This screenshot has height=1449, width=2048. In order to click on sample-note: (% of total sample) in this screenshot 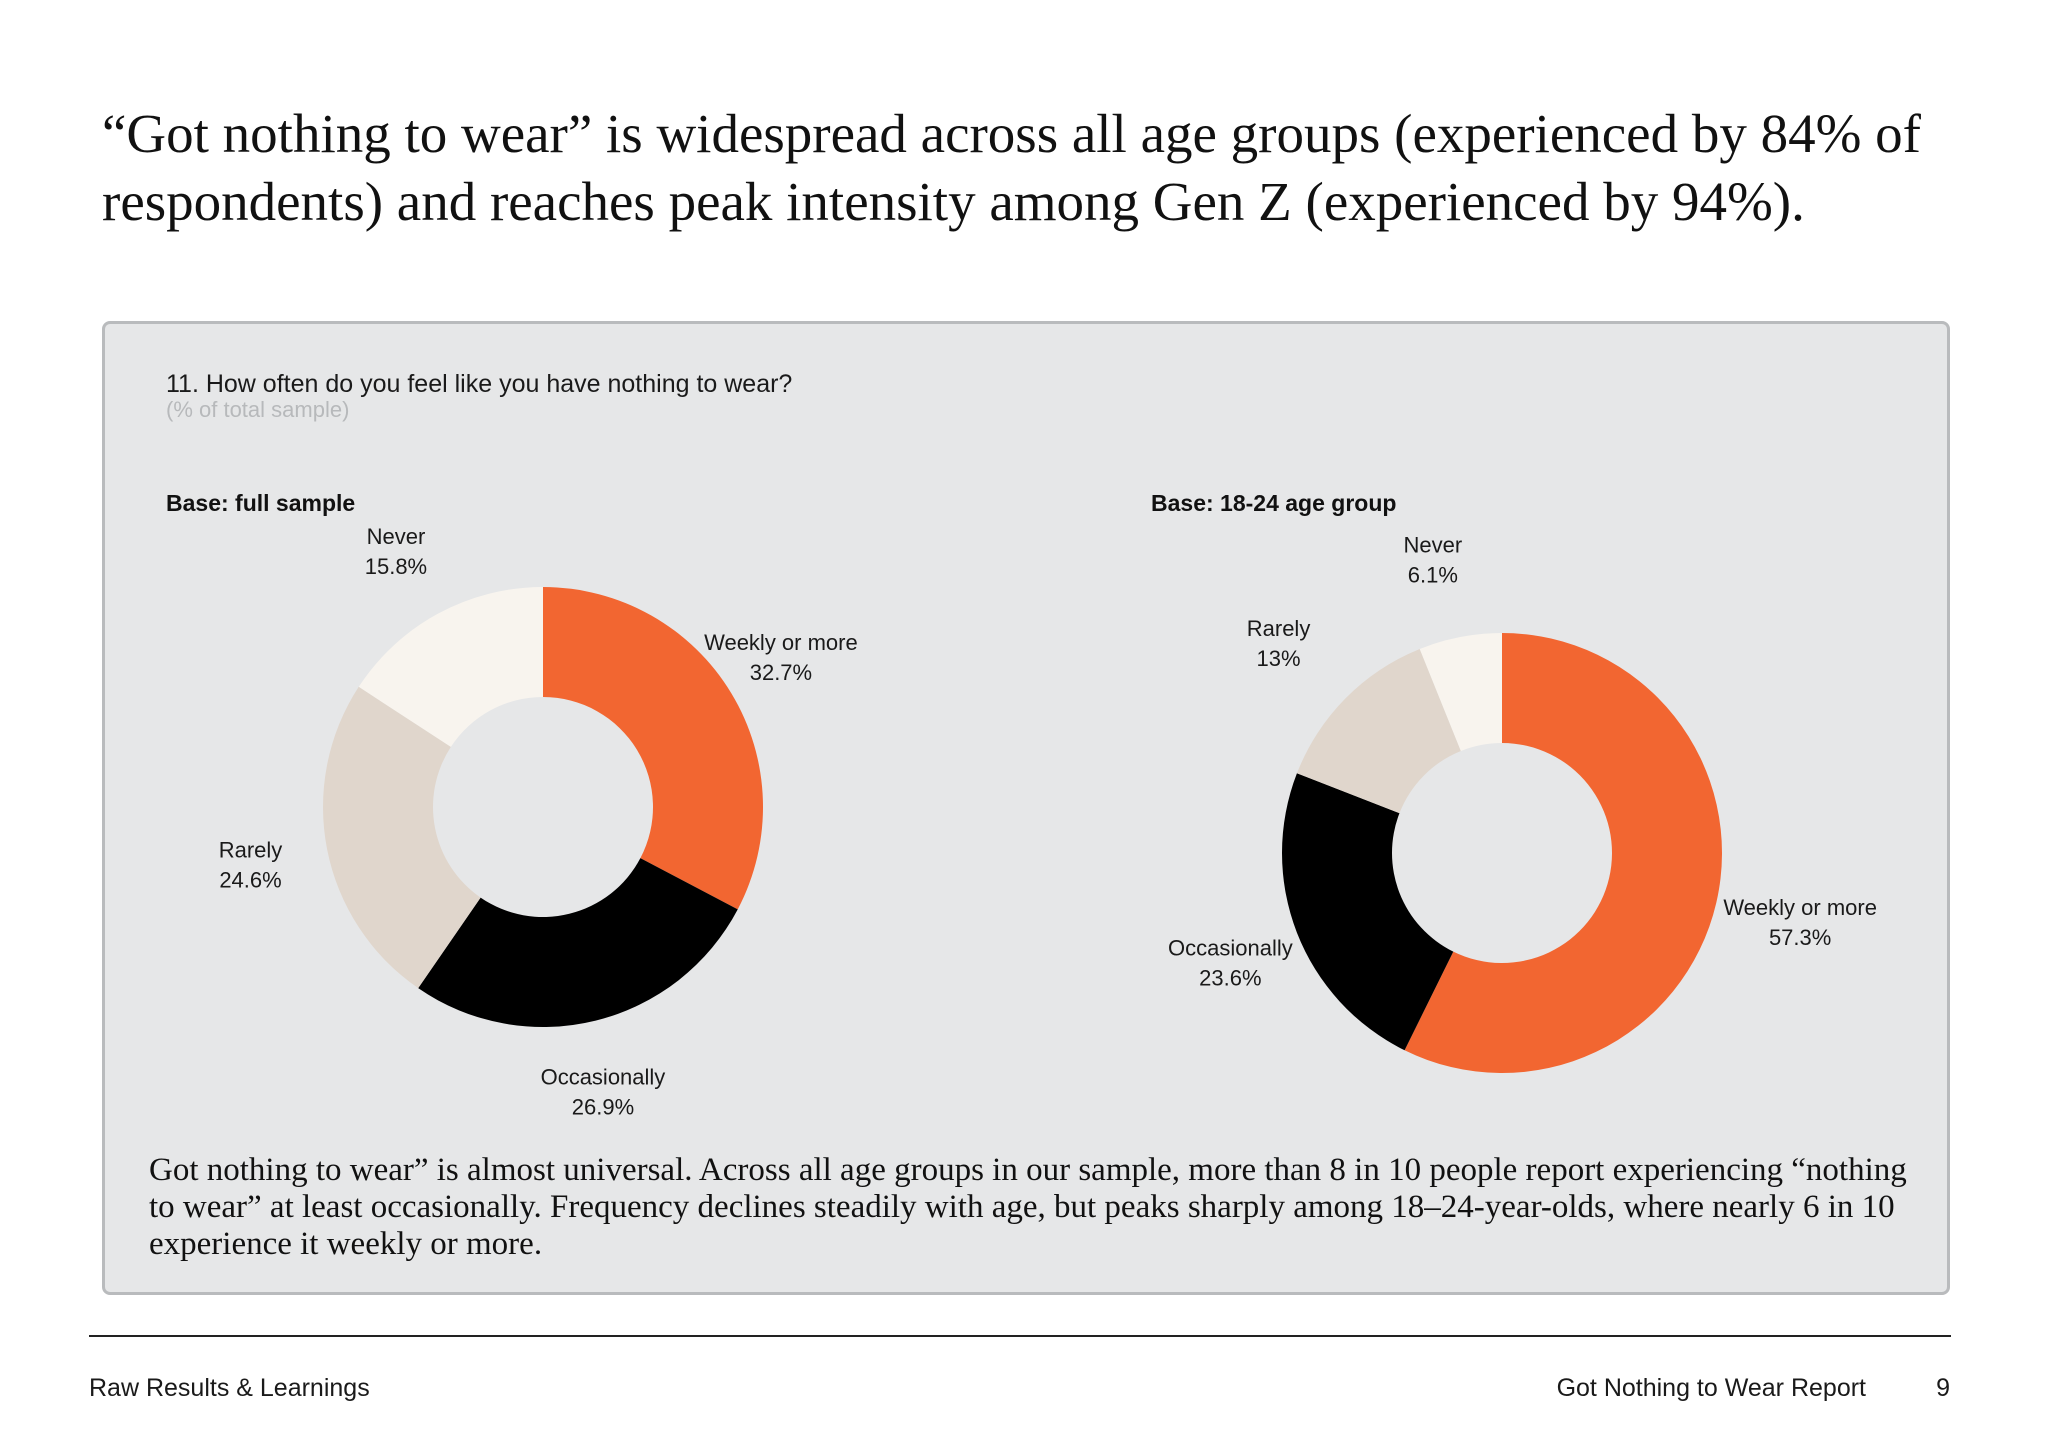, I will do `click(258, 409)`.